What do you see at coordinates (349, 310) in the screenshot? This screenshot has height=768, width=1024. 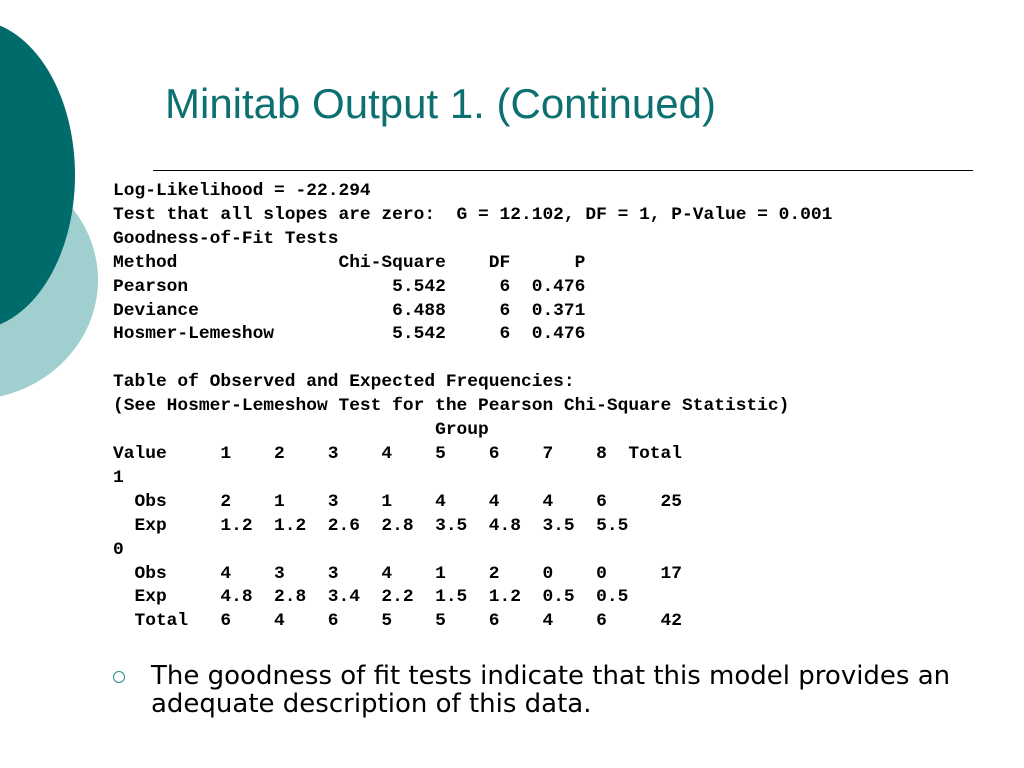 I see `output-line-deviance: Deviance 6.488 6 0.371` at bounding box center [349, 310].